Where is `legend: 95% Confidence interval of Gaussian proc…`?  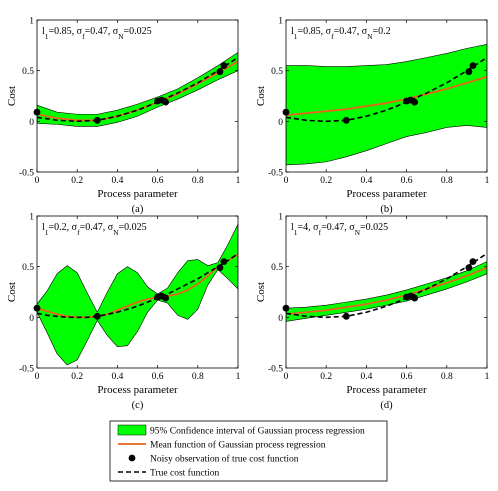 legend: 95% Confidence interval of Gaussian proc… is located at coordinates (248, 451).